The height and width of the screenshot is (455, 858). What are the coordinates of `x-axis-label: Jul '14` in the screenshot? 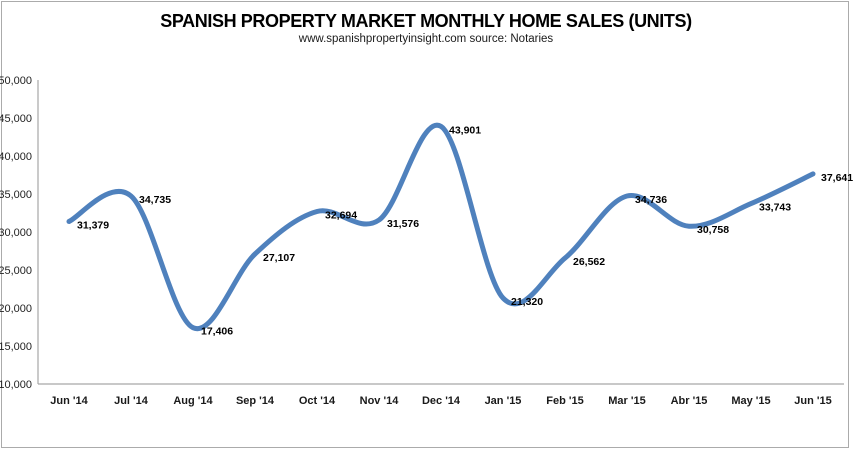 It's located at (131, 401).